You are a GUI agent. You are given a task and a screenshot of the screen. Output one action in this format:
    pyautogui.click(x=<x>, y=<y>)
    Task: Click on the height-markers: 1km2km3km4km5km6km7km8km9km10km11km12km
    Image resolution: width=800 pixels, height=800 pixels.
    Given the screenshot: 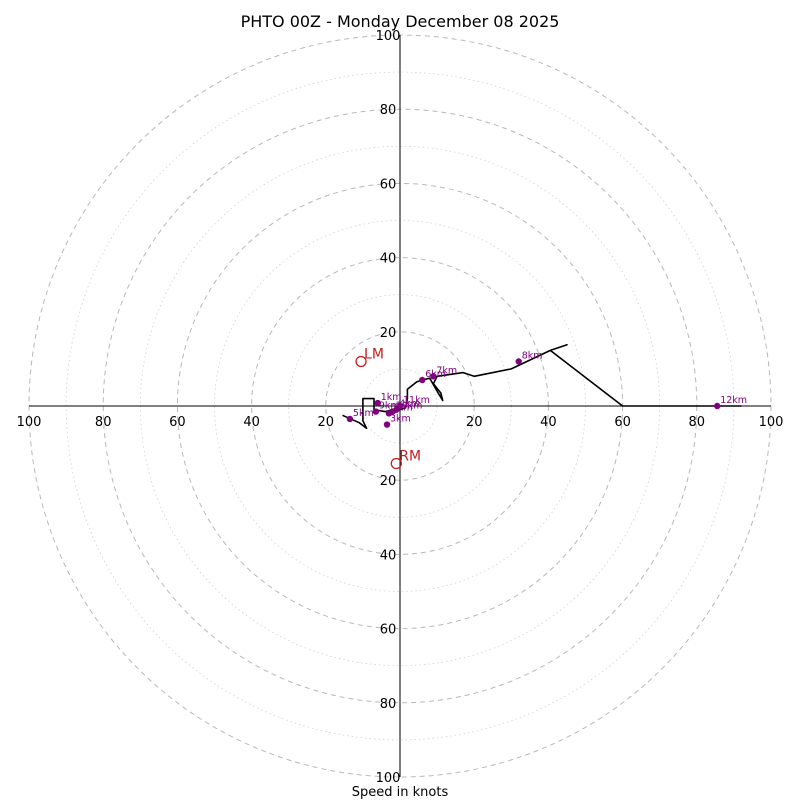 What is the action you would take?
    pyautogui.click(x=546, y=389)
    